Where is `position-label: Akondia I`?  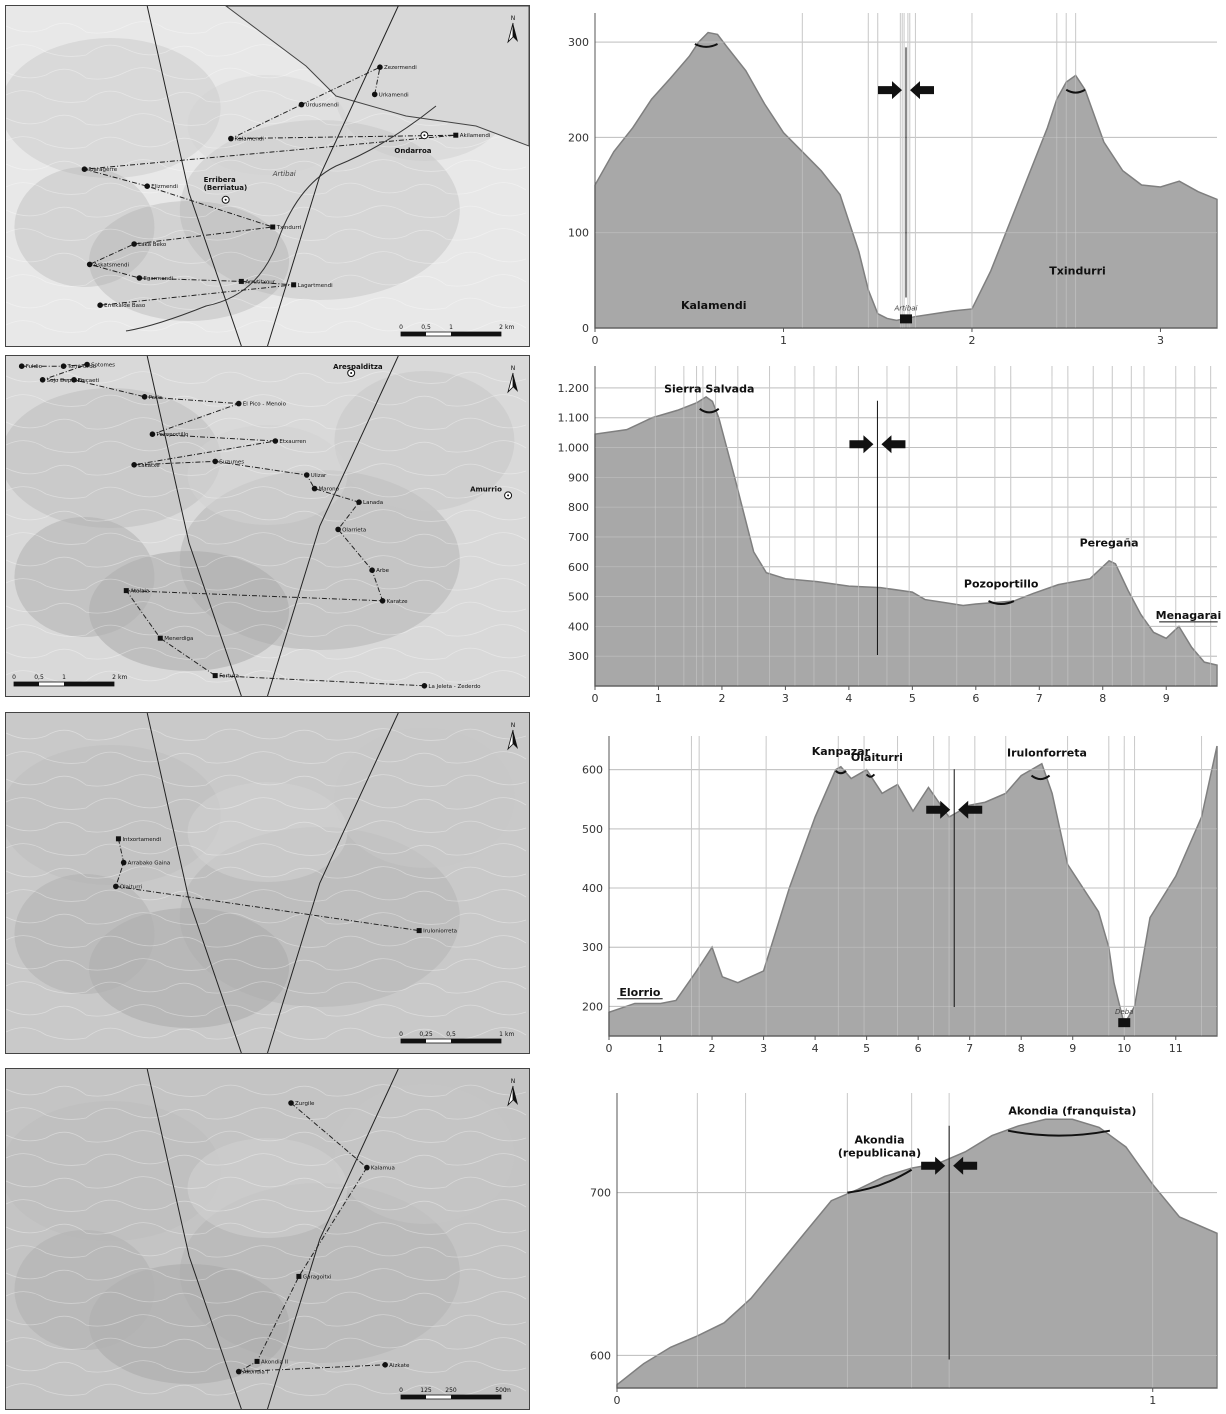
position-label: Akondia I is located at coordinates (256, 1373).